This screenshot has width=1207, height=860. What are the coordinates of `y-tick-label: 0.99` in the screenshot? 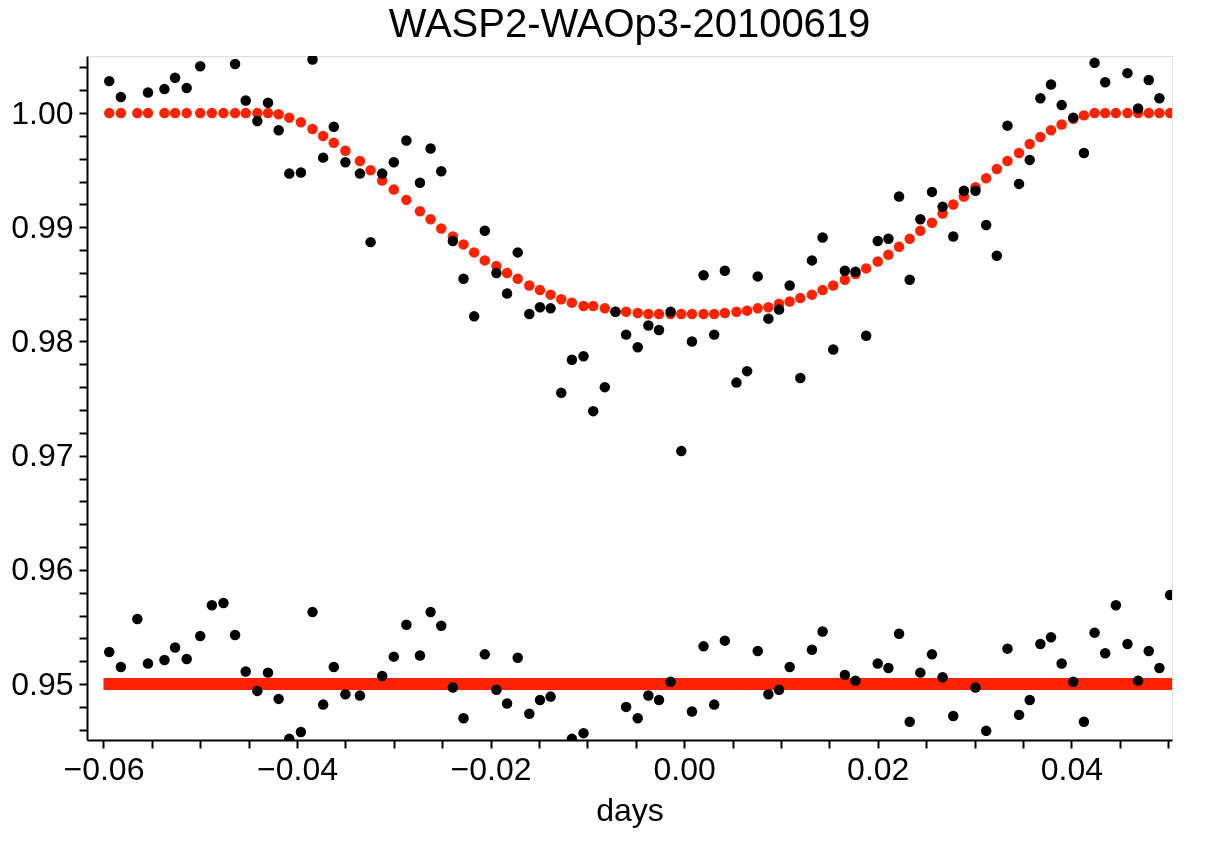 It's located at (42, 226).